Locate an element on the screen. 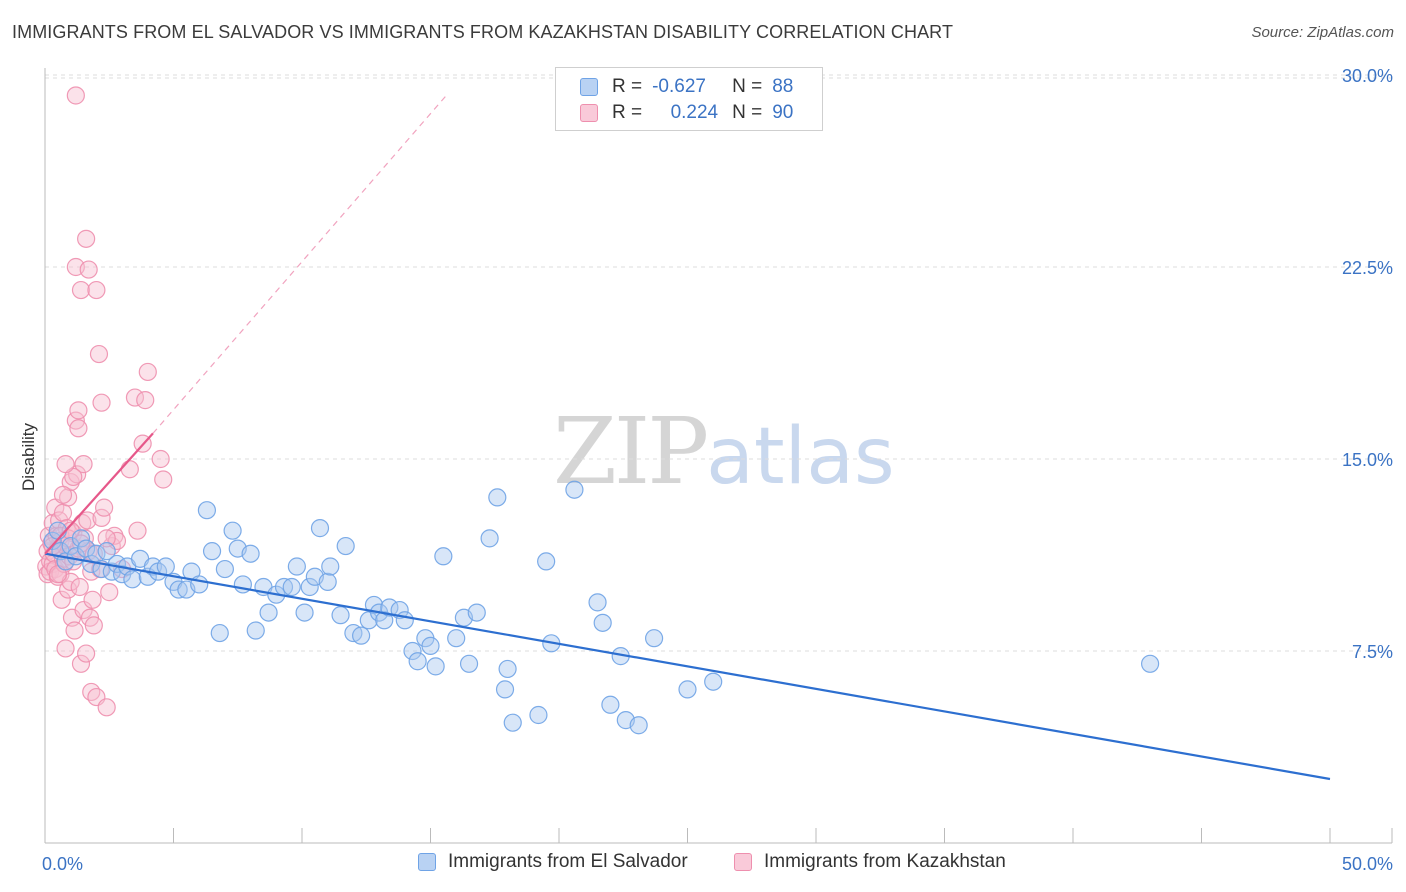 Image resolution: width=1406 pixels, height=892 pixels. legend-r-label: R = is located at coordinates (627, 86).